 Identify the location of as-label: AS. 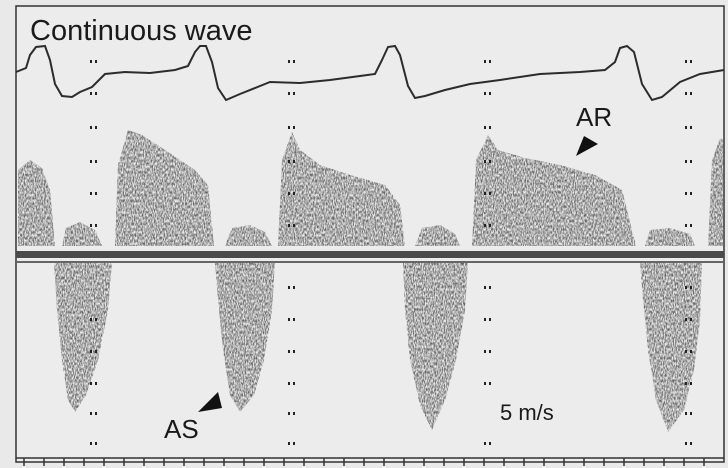
(181, 429).